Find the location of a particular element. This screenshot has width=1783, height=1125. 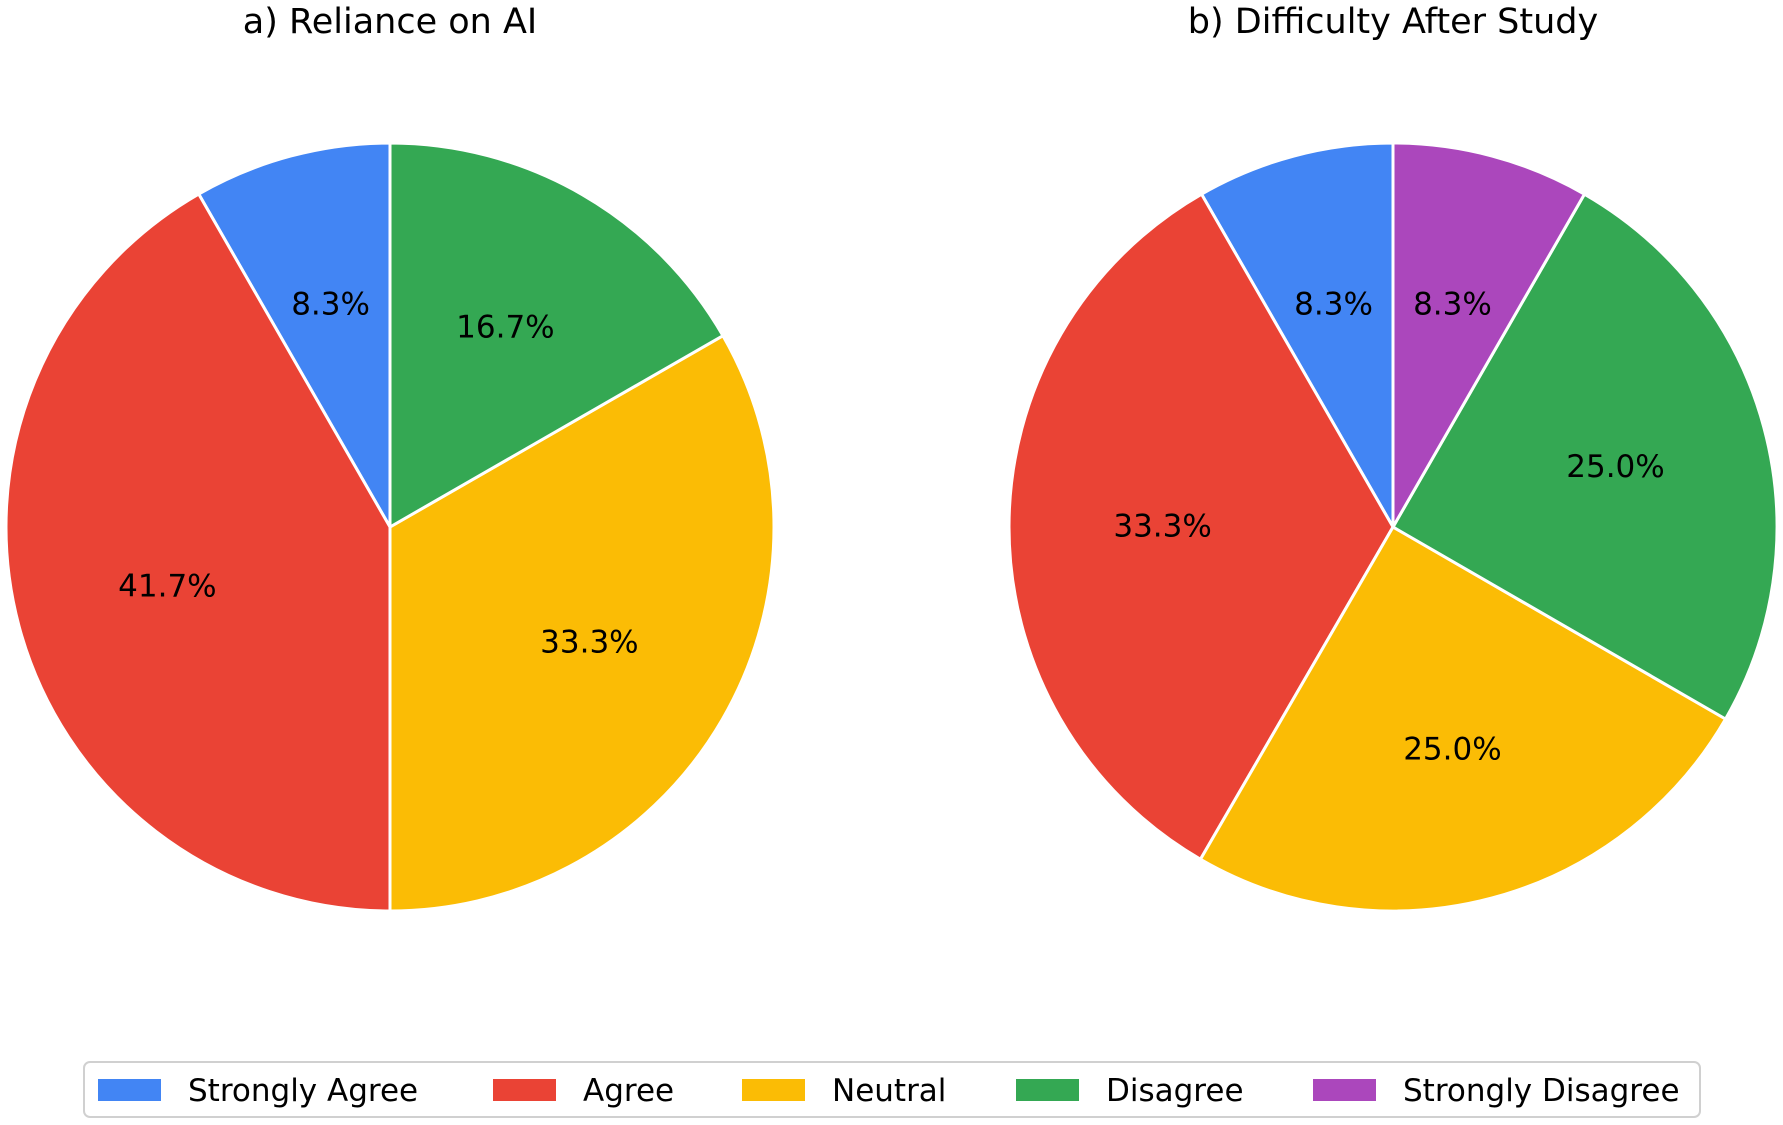

legend-label-strongly-disagree: Strongly Disagree is located at coordinates (1541, 1091).